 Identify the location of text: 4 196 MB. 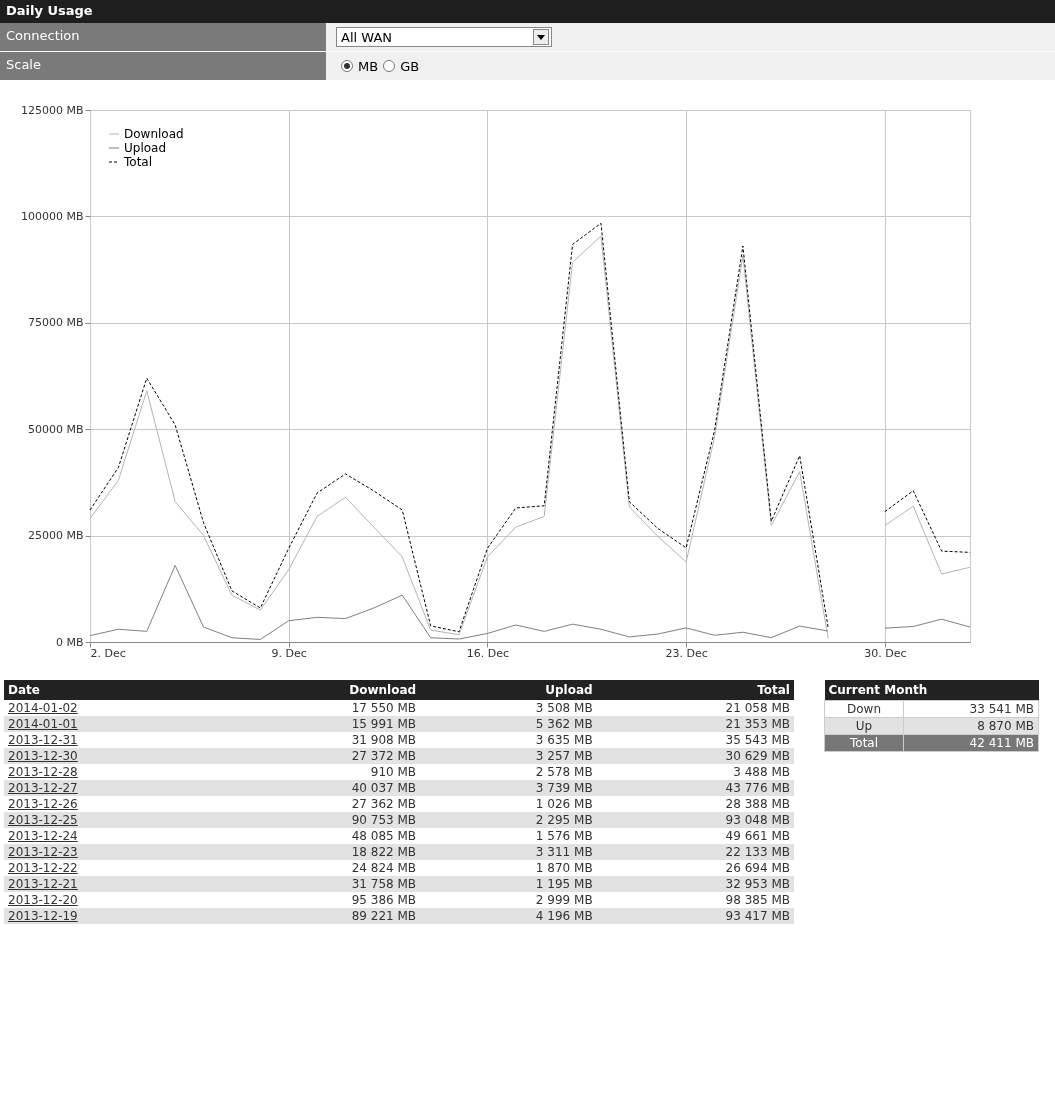
(508, 916).